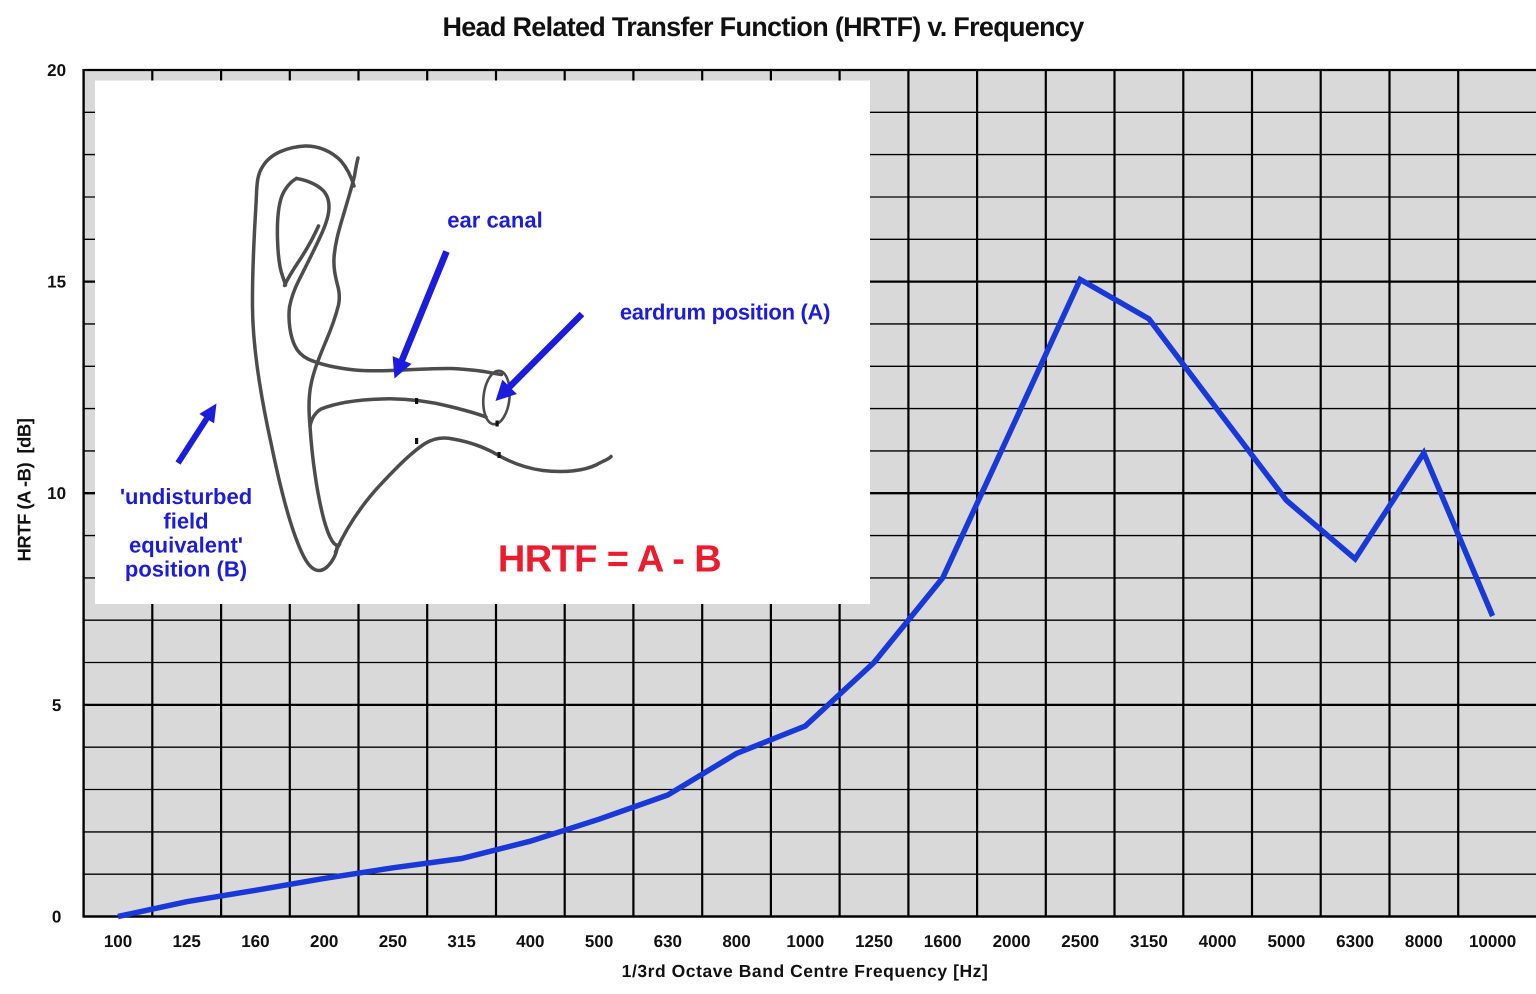  Describe the element at coordinates (1424, 941) in the screenshot. I see `svg-text: 8000` at that location.